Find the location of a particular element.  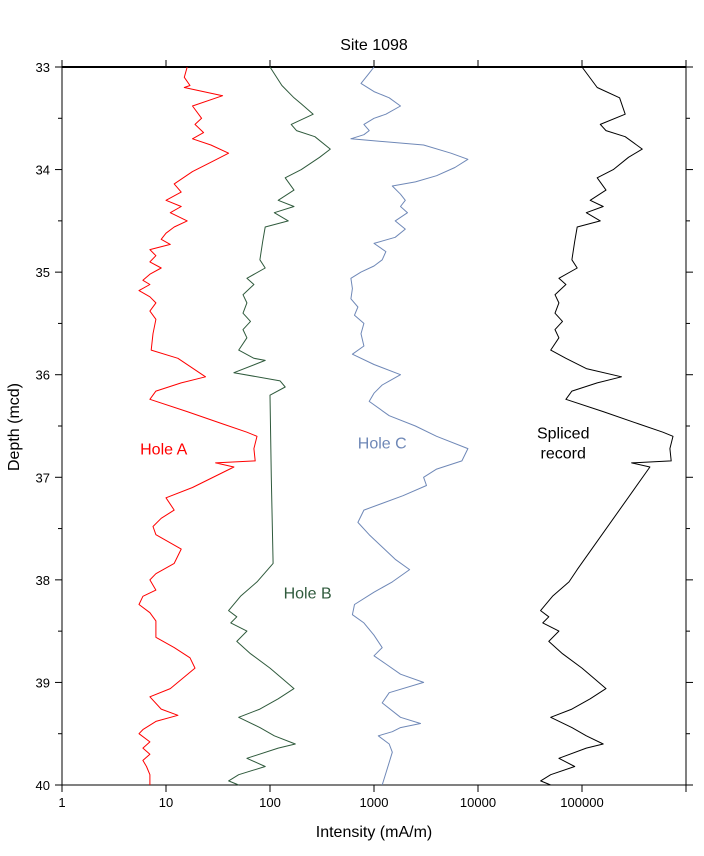

chart-title: Site 1098 is located at coordinates (374, 45).